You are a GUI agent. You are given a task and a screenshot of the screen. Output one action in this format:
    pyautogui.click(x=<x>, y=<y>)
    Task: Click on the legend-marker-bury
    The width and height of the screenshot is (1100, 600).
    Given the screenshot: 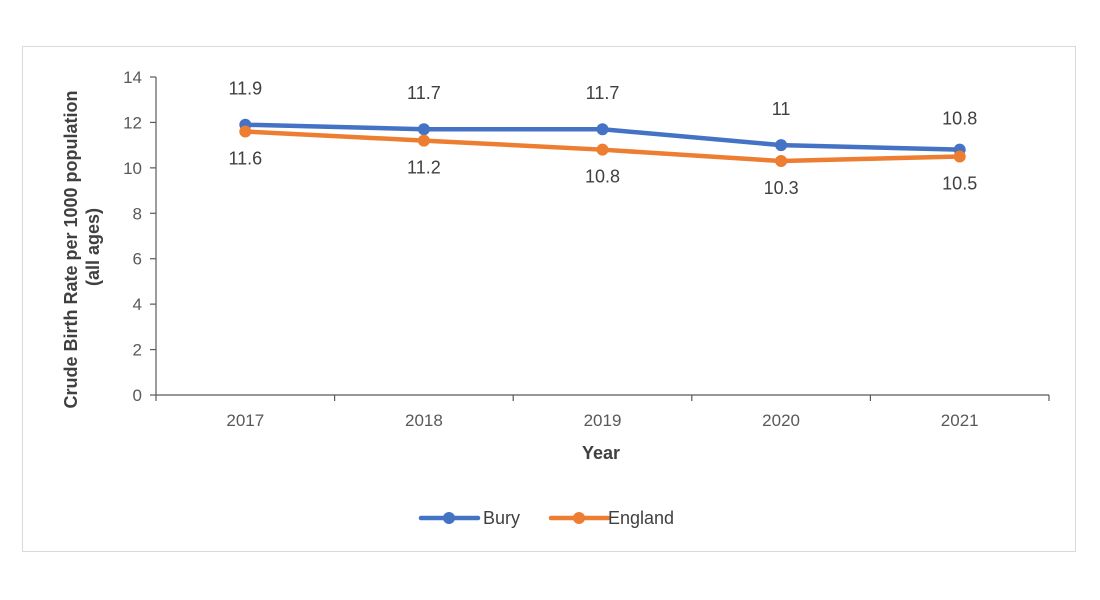 What is the action you would take?
    pyautogui.click(x=449, y=518)
    